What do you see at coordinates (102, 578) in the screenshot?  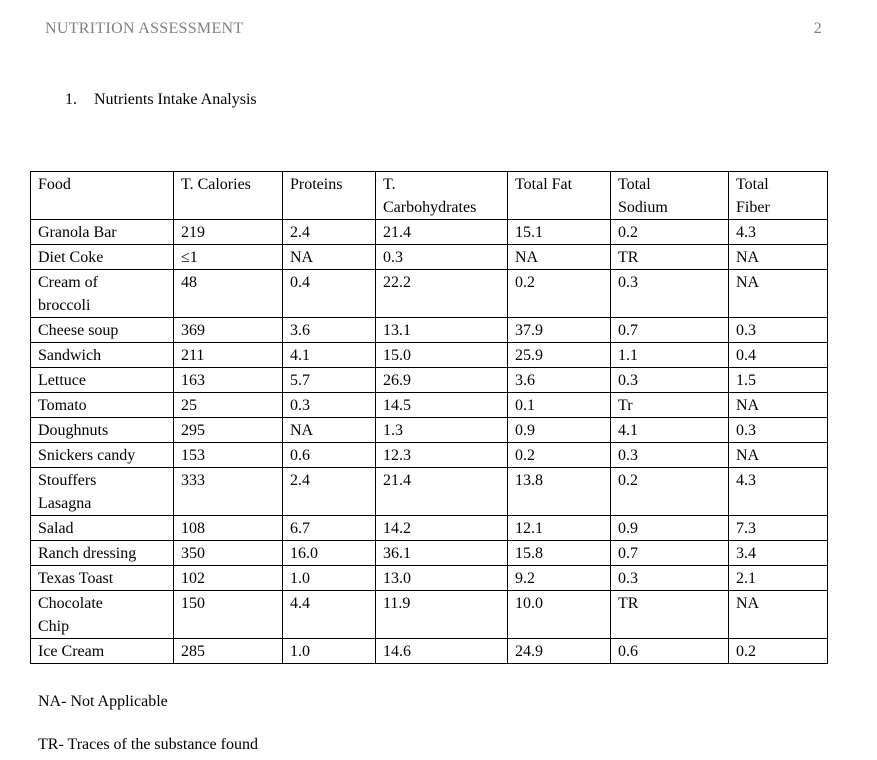 I see `food-name-cell: Texas Toast` at bounding box center [102, 578].